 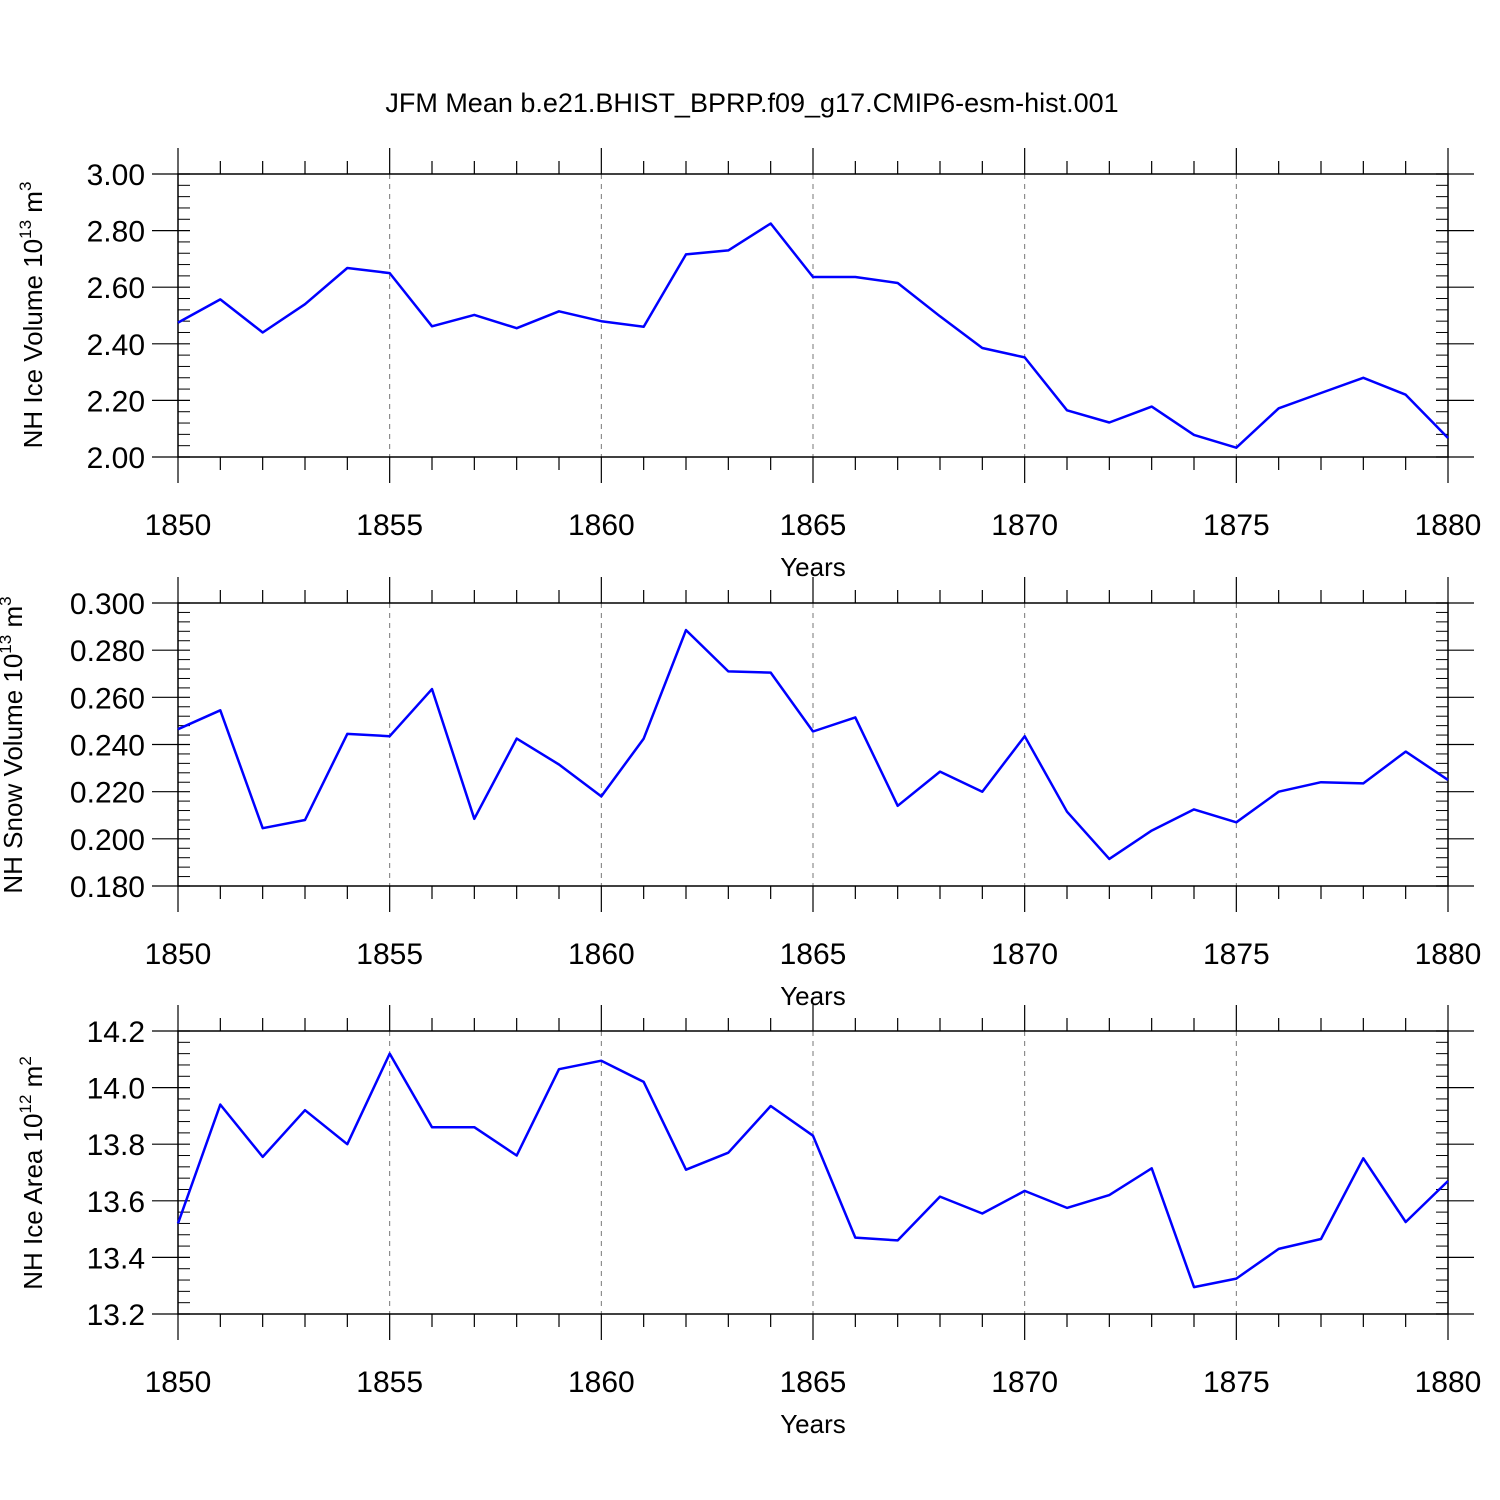 What do you see at coordinates (1236, 954) in the screenshot?
I see `chart-2-x-tick-label: 1875` at bounding box center [1236, 954].